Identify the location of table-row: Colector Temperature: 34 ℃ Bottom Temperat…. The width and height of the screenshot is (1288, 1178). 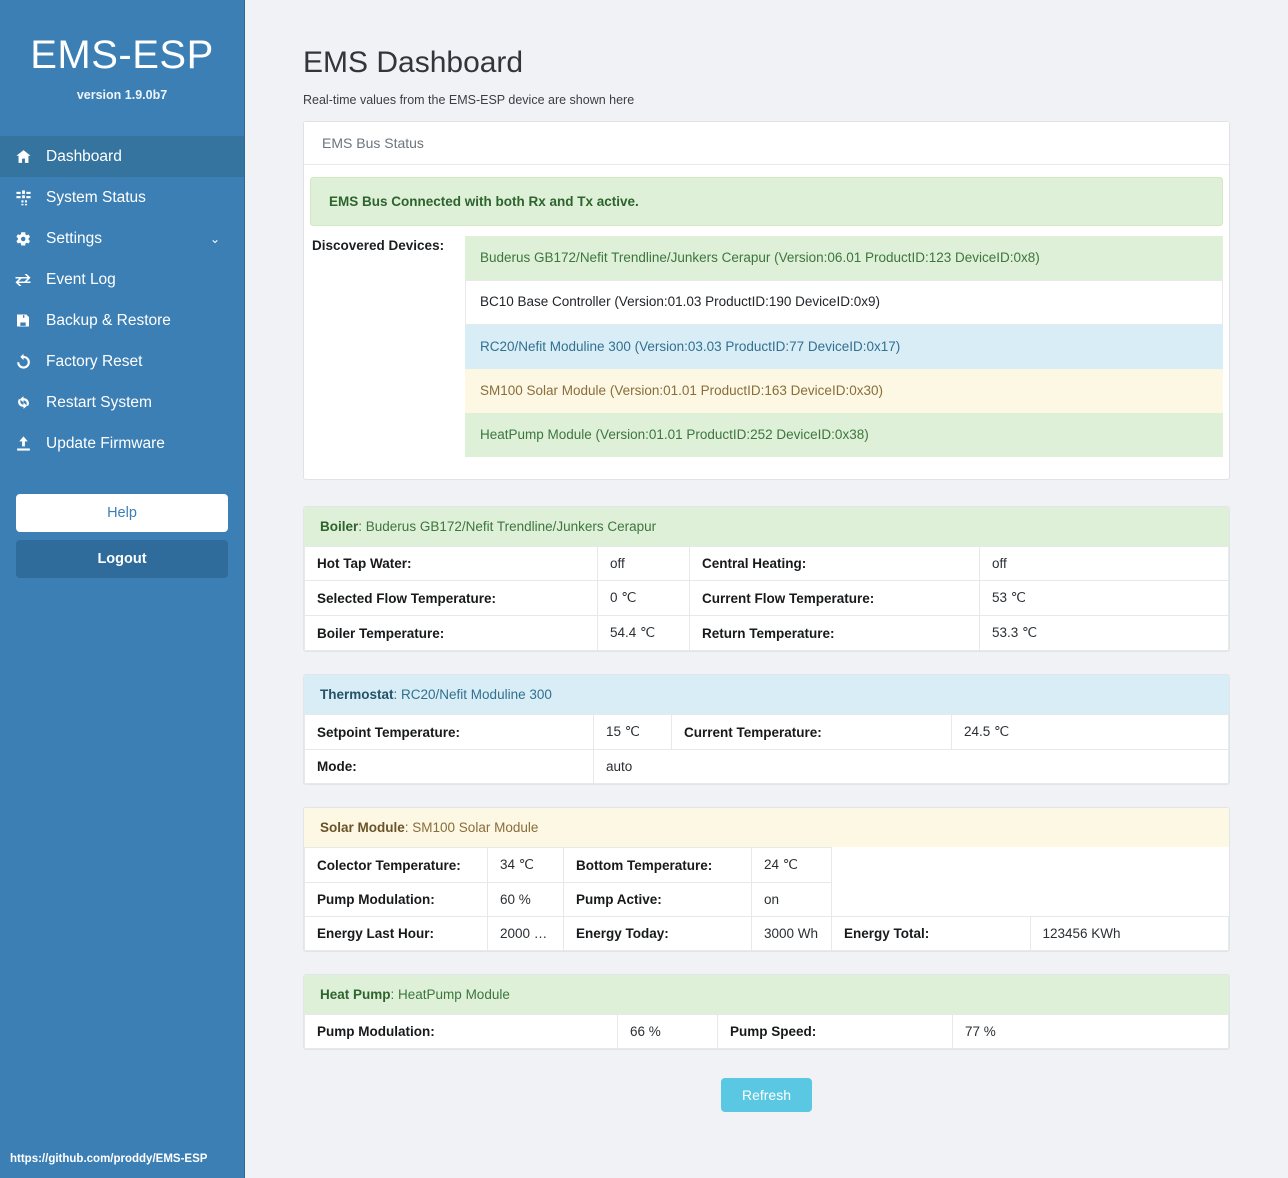
(766, 865).